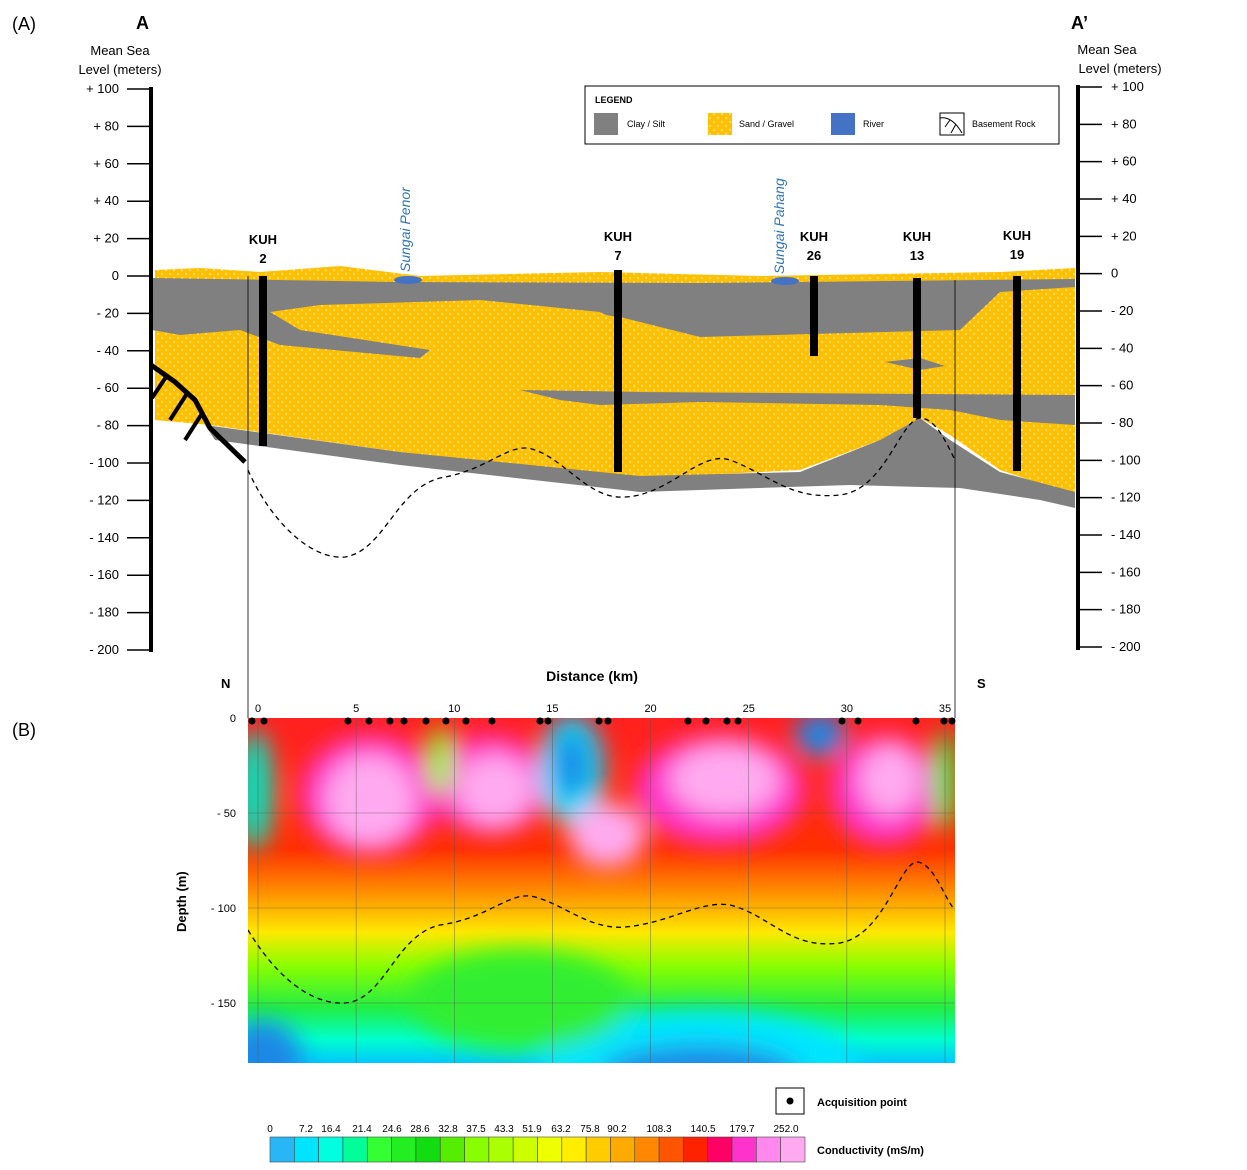 Image resolution: width=1247 pixels, height=1170 pixels. Describe the element at coordinates (306, 1129) in the screenshot. I see `colorbar-label: 7.2` at that location.